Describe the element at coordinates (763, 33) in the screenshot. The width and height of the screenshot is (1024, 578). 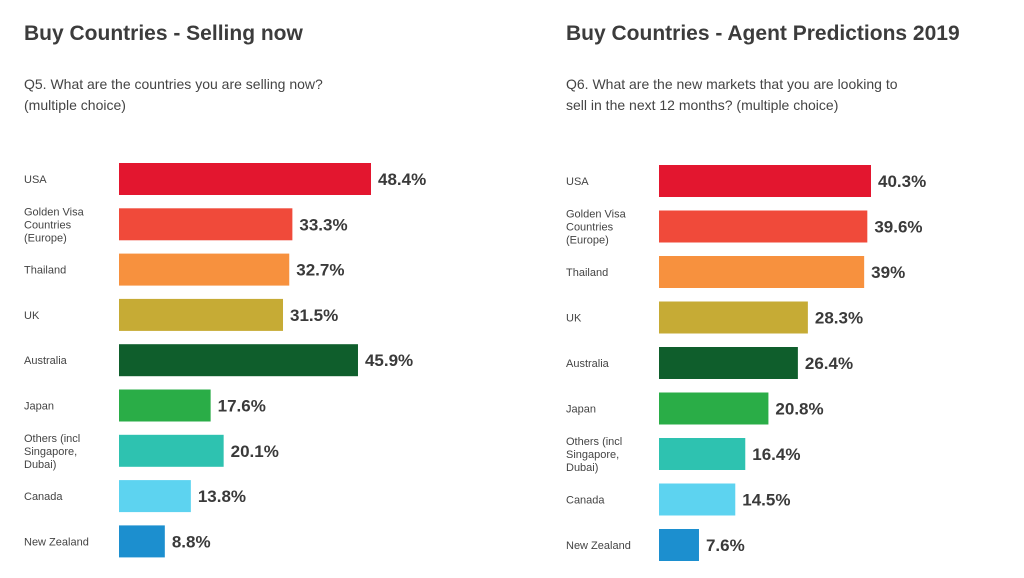
I see `chart-title: Buy Countries - Agent Predictions 2019` at that location.